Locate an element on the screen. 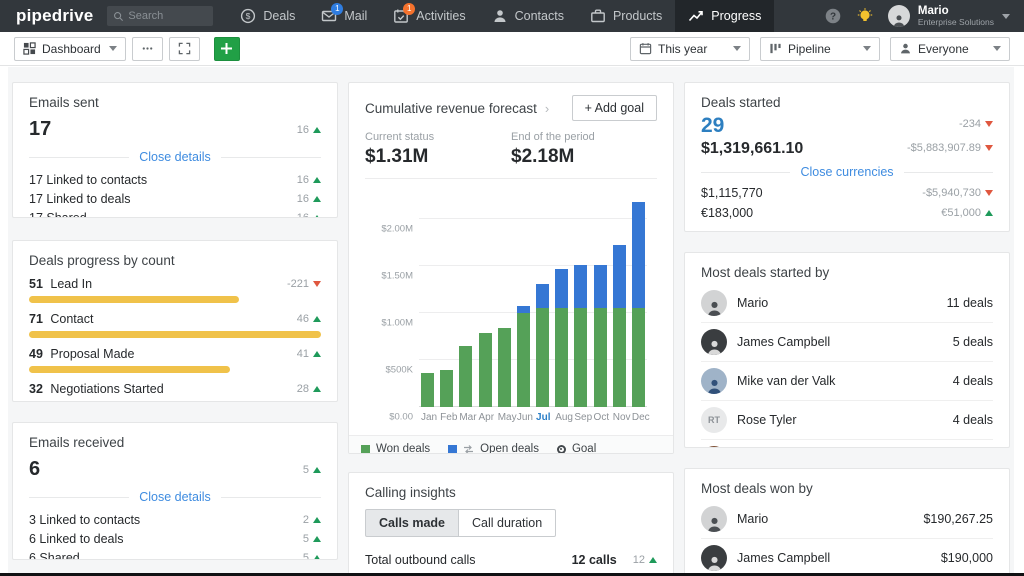  suggestions-bulb-icon is located at coordinates (865, 16).